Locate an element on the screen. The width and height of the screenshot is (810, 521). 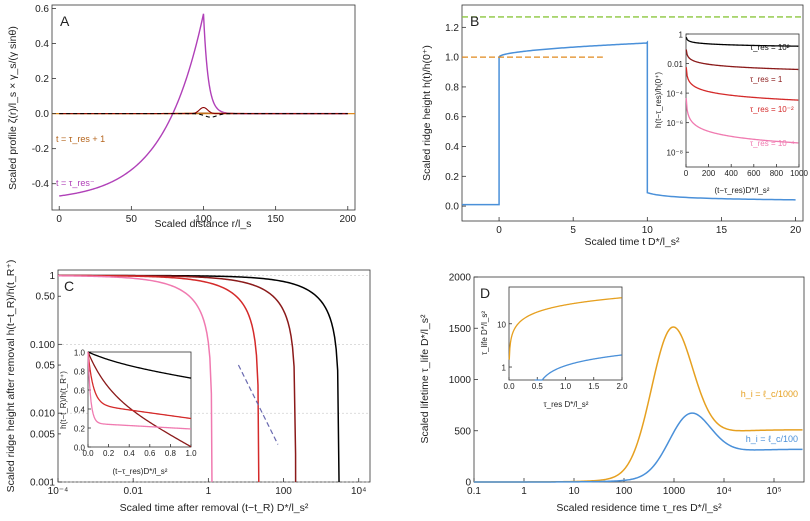
panel-b-label: B is located at coordinates (474, 21).